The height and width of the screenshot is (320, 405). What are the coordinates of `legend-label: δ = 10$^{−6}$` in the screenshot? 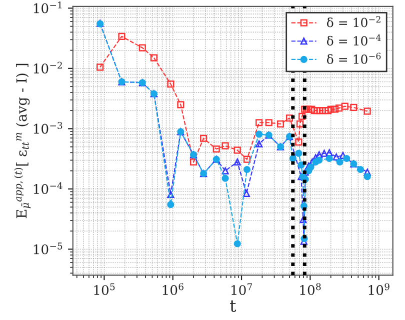 It's located at (353, 58).